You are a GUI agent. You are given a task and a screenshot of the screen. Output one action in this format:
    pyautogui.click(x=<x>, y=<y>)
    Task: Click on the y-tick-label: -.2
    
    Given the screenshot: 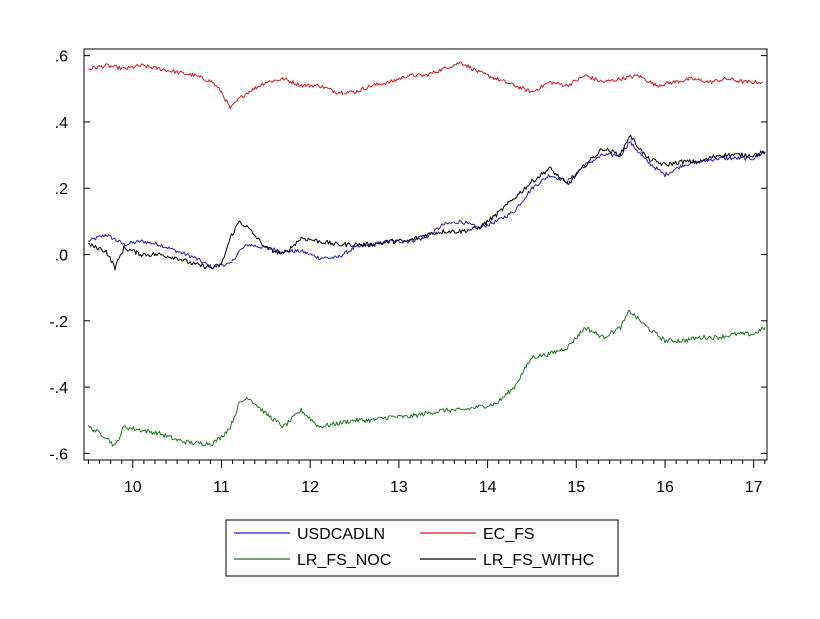 What is the action you would take?
    pyautogui.click(x=58, y=322)
    